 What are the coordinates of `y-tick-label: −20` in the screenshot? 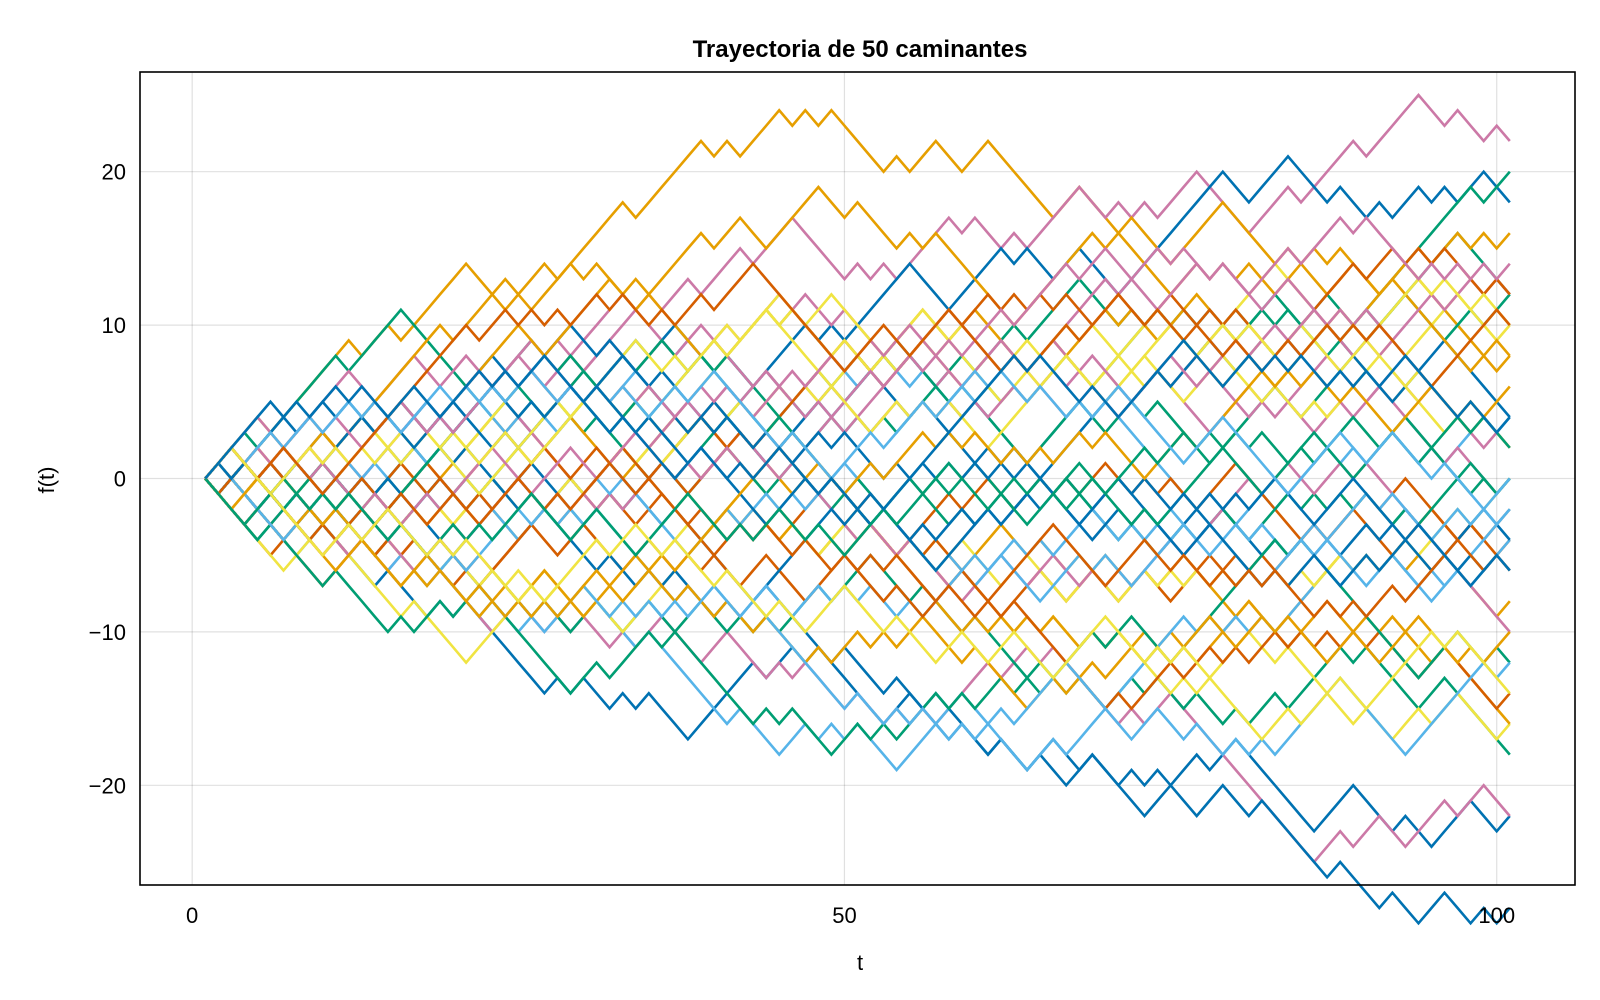 It's located at (107, 785).